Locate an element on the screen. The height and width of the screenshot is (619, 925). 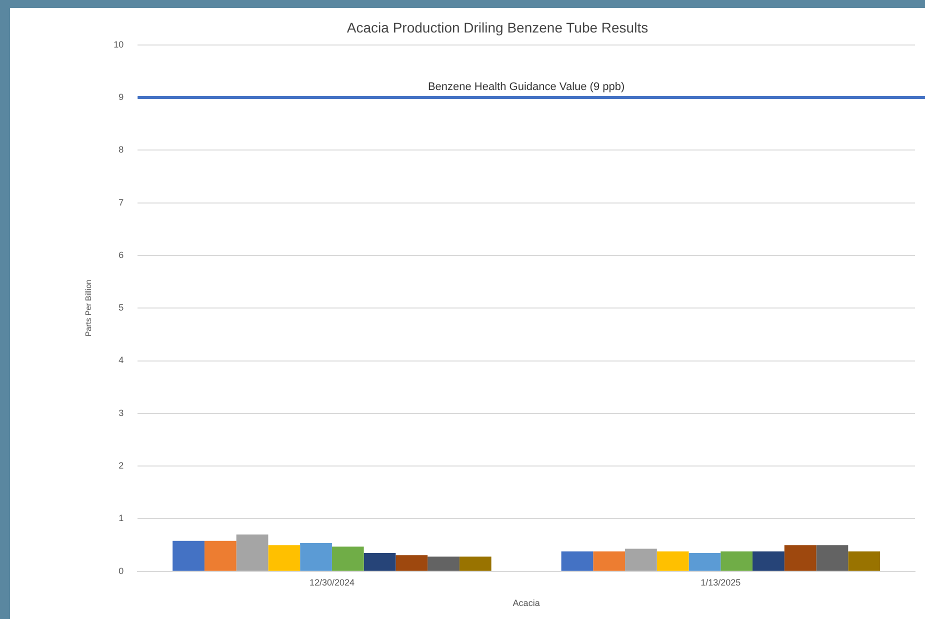
chart-title: Acacia Production Driling Benzene Tube Results is located at coordinates (497, 27).